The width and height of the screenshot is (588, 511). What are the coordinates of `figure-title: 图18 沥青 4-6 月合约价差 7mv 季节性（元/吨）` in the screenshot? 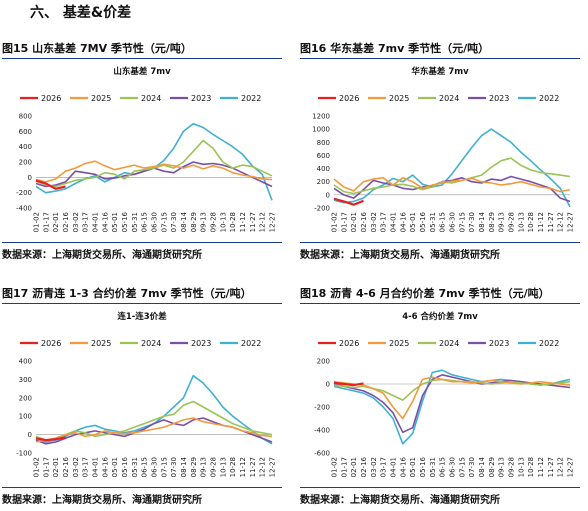 It's located at (440, 294).